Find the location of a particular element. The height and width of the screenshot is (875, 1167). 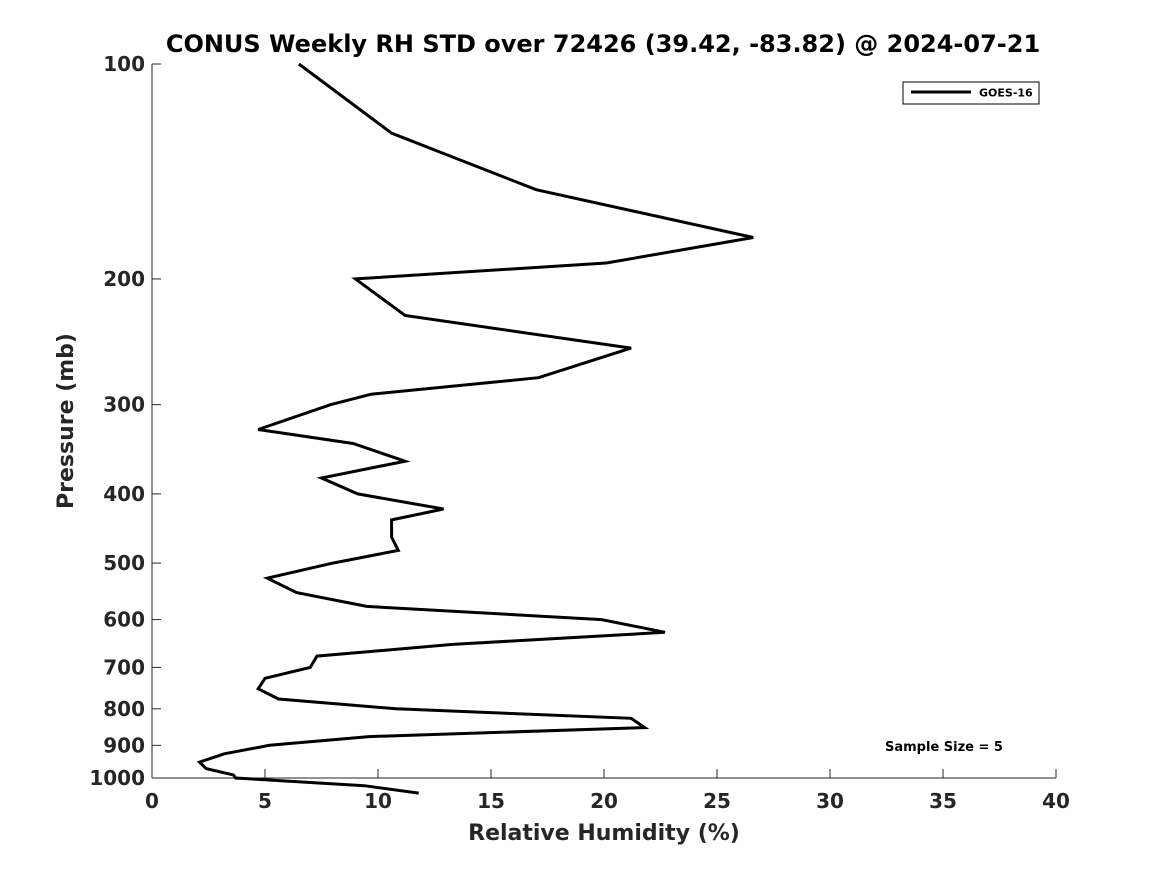

x-tick-label: 20 is located at coordinates (604, 801).